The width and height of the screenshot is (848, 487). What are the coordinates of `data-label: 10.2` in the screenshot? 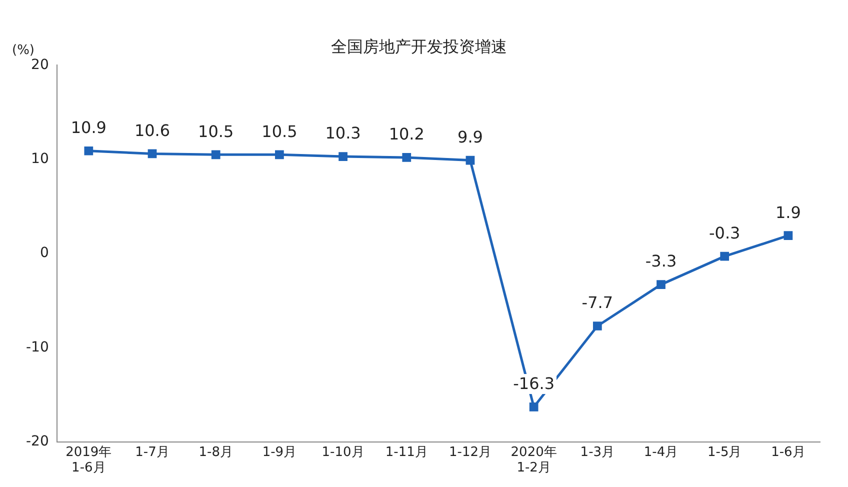 It's located at (406, 134).